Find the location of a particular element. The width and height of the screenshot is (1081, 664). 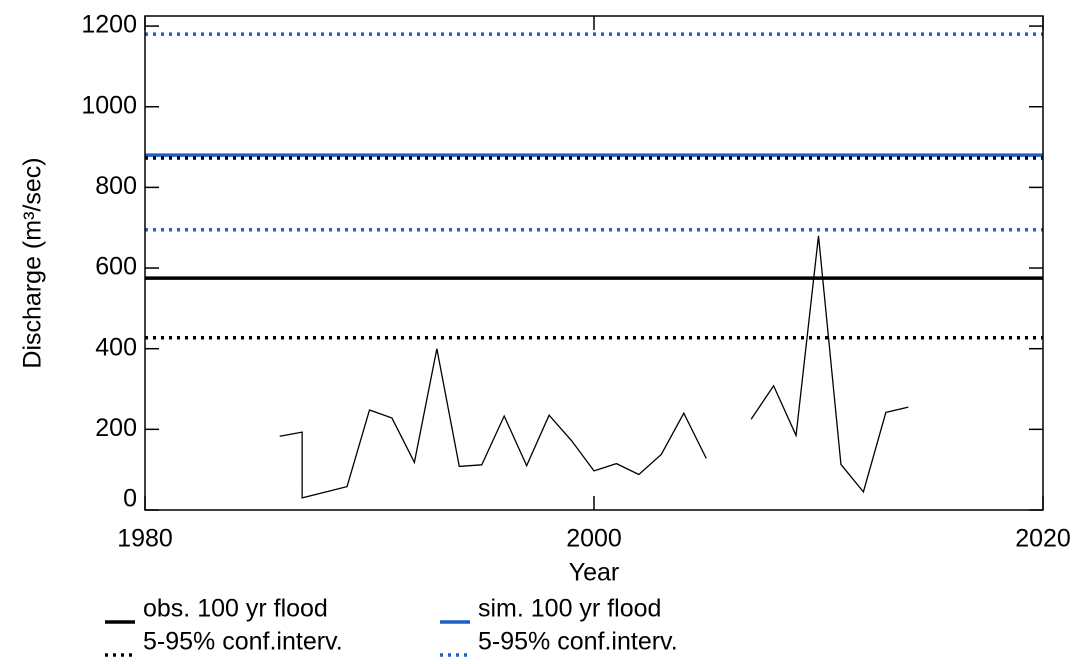

y-tick-label: 800 is located at coordinates (116, 186).